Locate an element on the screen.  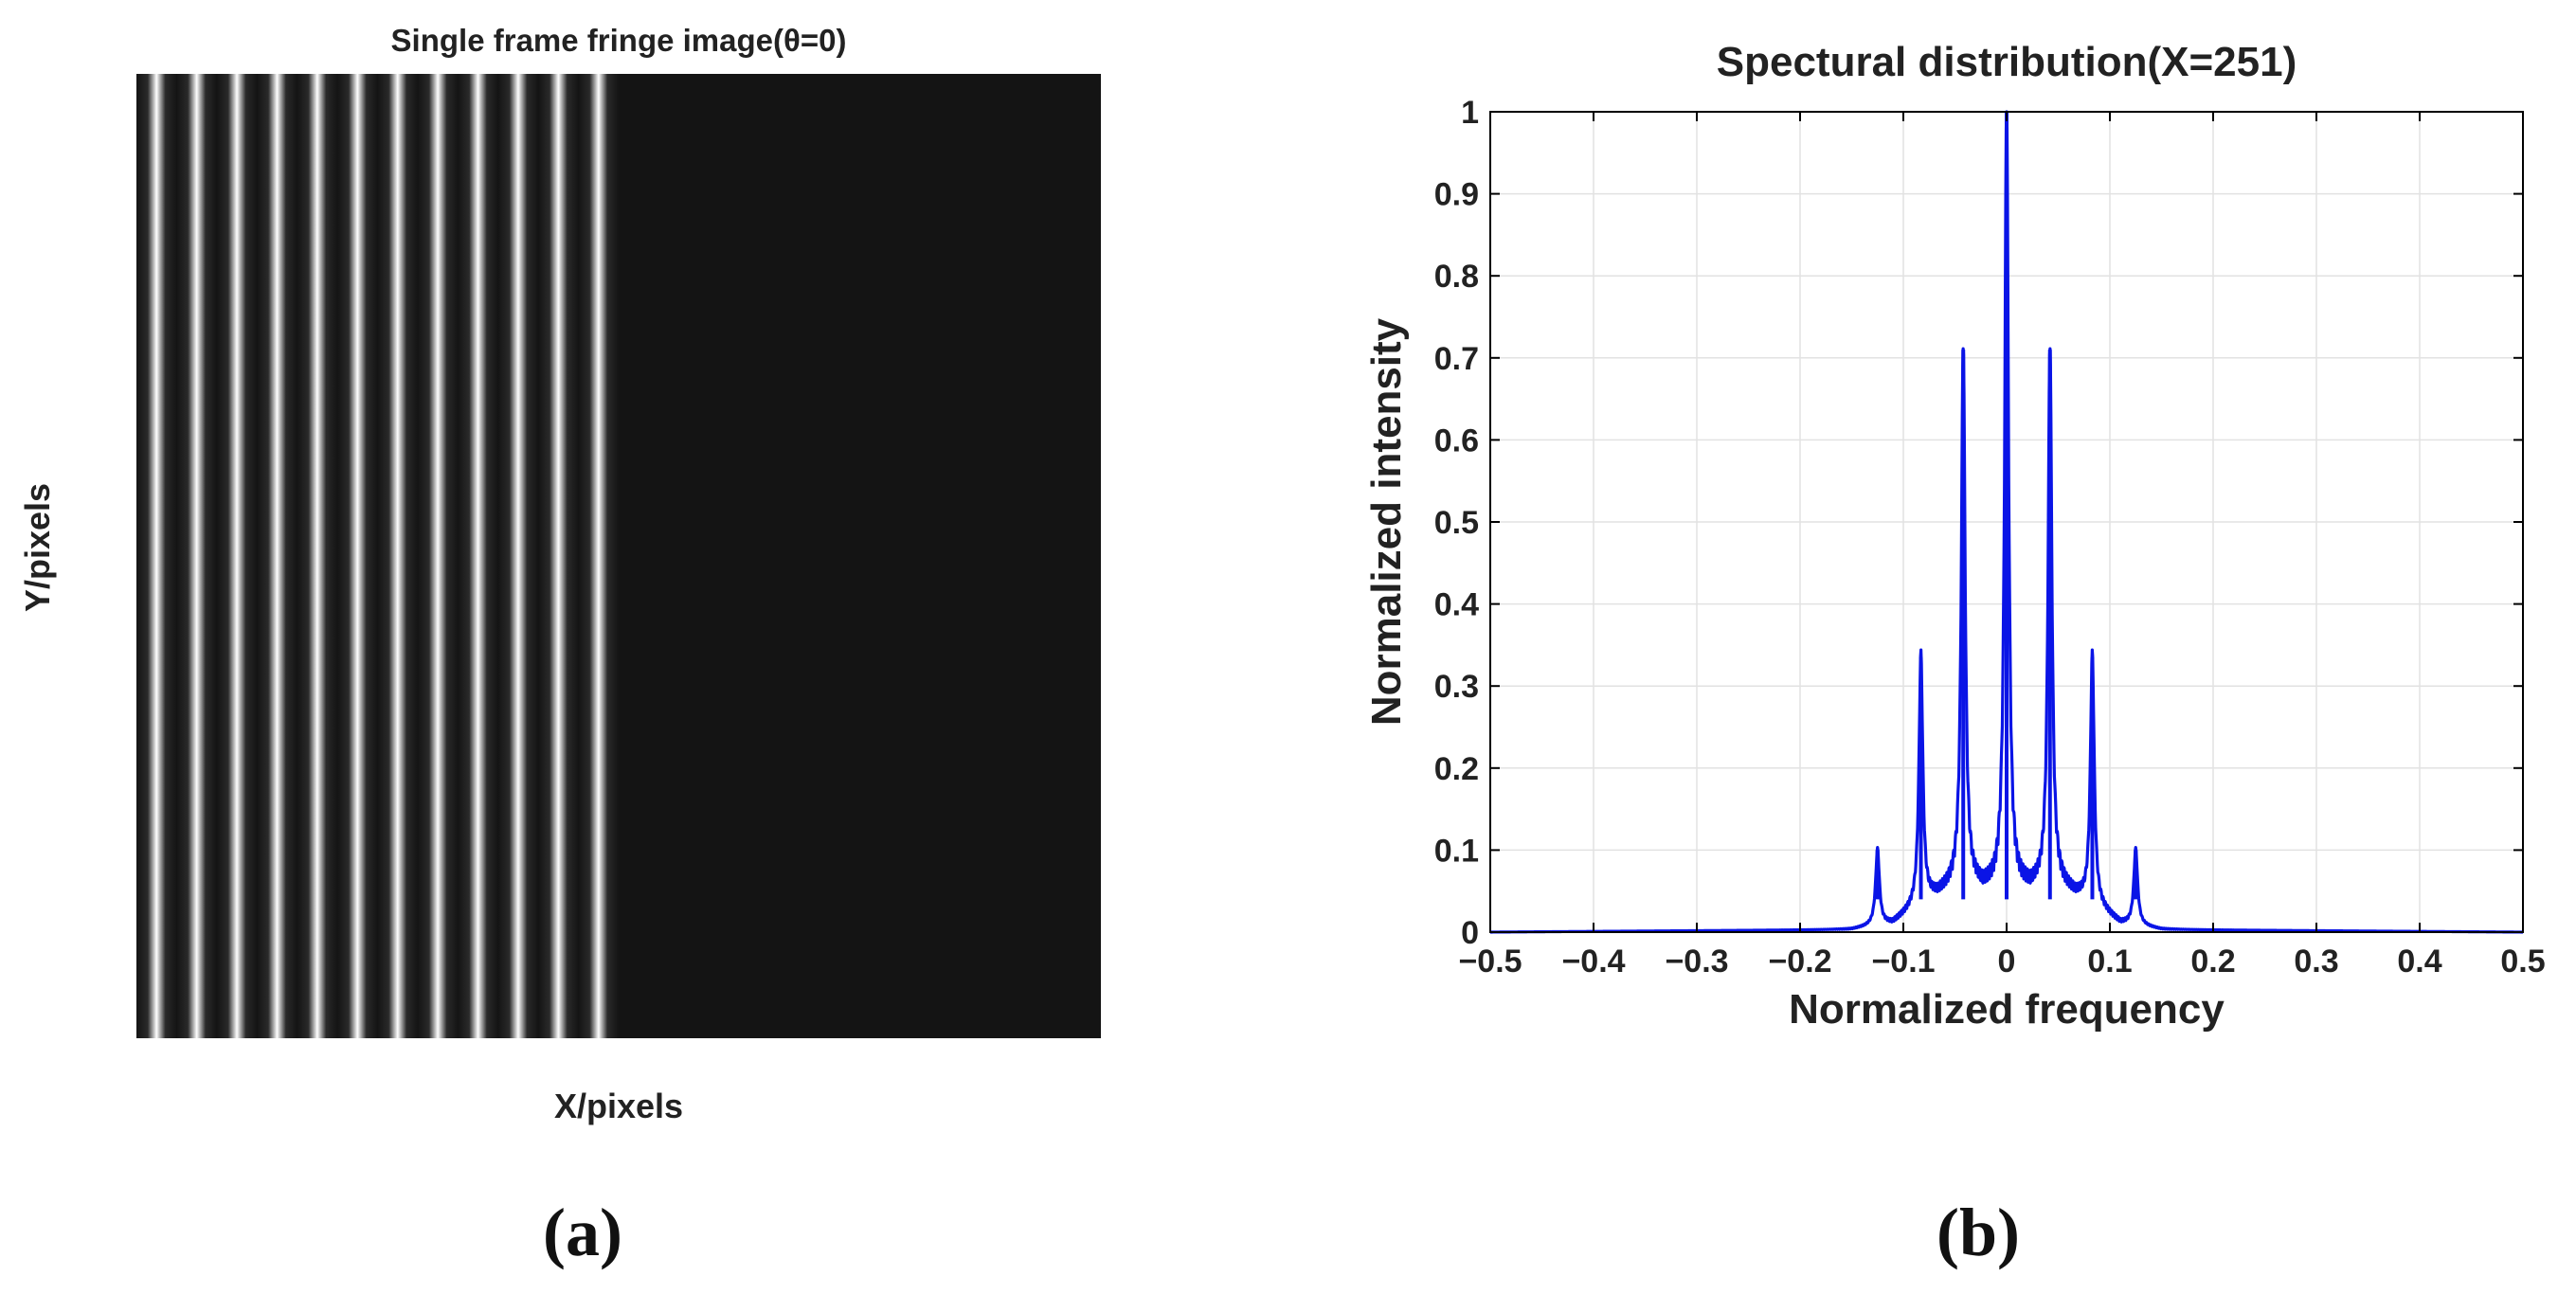
fringe-image-xlabel: X/pixels is located at coordinates (618, 1106).